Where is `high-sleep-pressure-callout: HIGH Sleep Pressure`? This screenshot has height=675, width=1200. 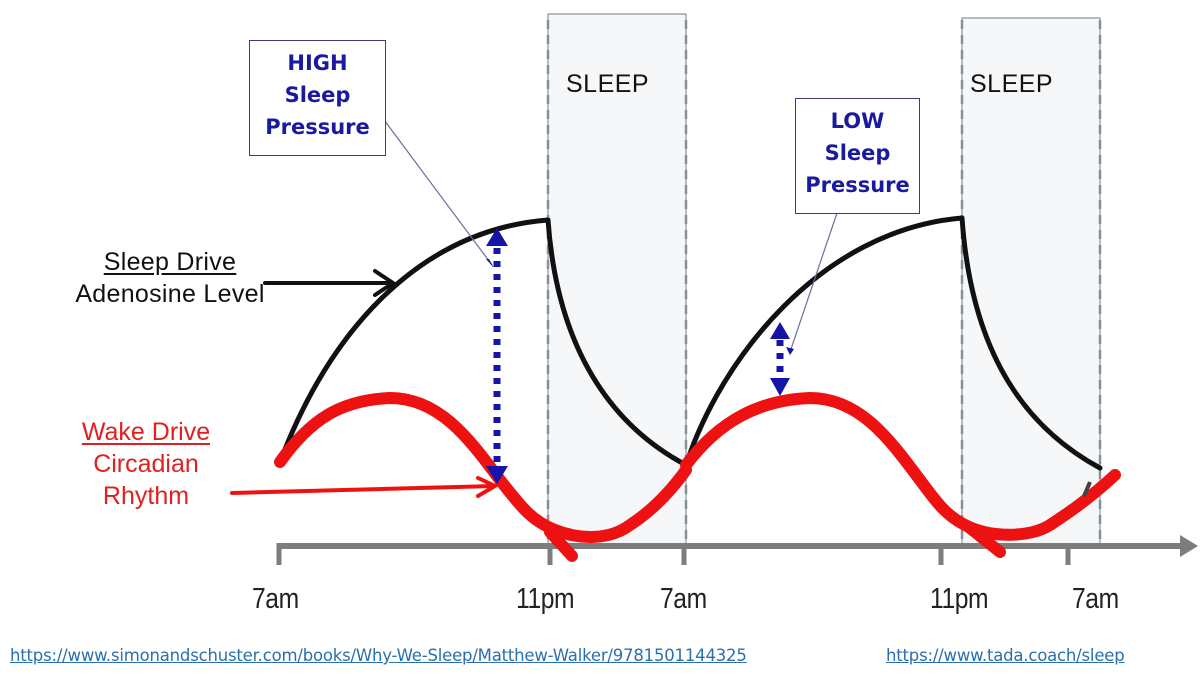 high-sleep-pressure-callout: HIGH Sleep Pressure is located at coordinates (317, 98).